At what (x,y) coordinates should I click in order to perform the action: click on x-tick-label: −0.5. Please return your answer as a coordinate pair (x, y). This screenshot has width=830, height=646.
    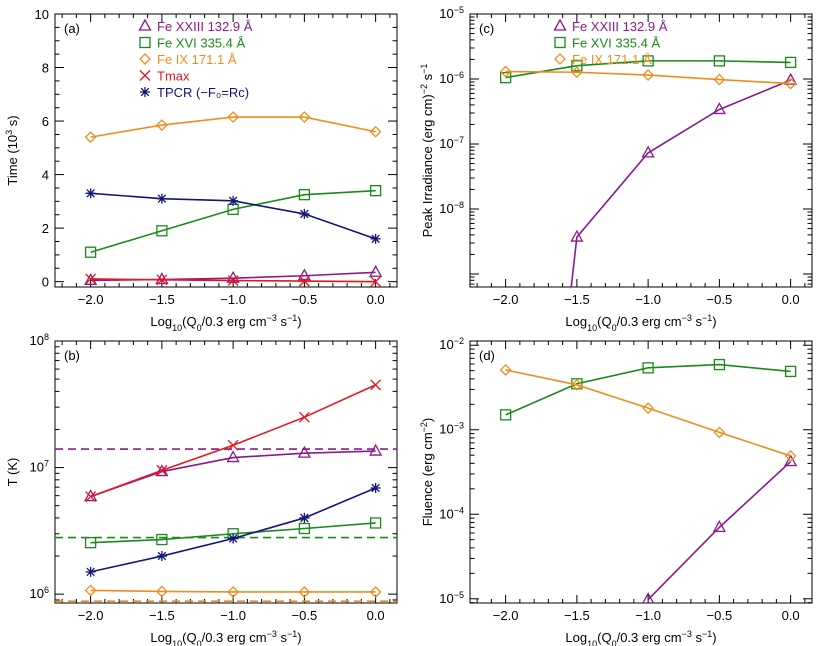
    Looking at the image, I should click on (720, 299).